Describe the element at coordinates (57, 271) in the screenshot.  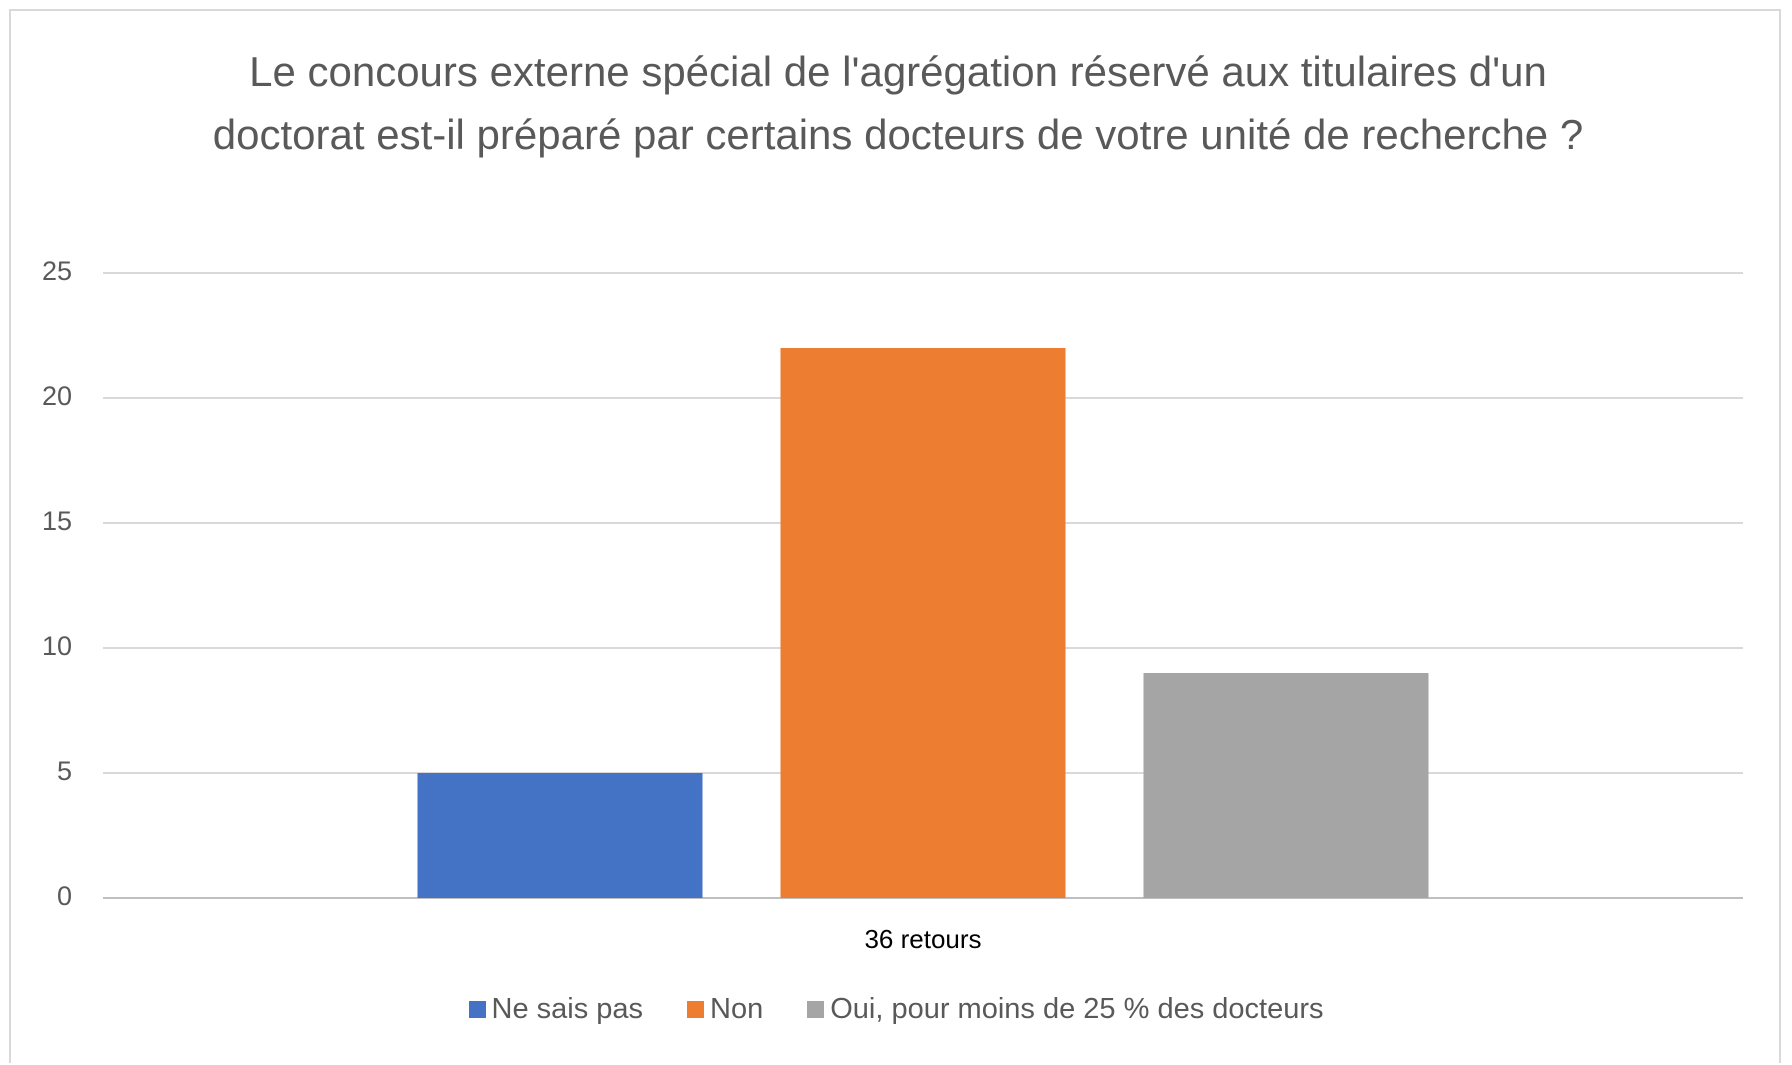
I see `y-tick-label: 25` at that location.